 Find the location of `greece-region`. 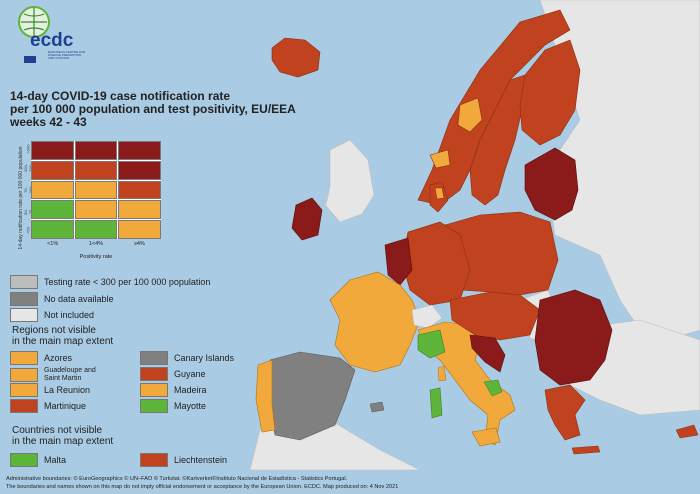

greece-region is located at coordinates (565, 412).